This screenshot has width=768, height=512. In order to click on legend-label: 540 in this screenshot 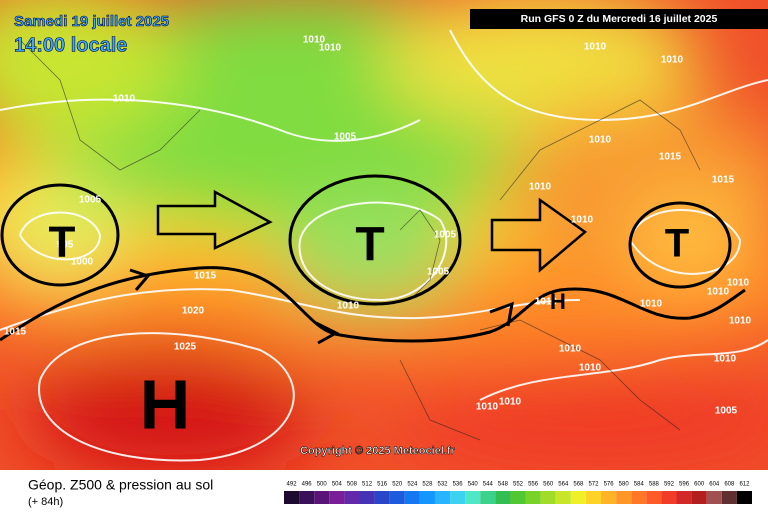, I will do `click(473, 485)`.